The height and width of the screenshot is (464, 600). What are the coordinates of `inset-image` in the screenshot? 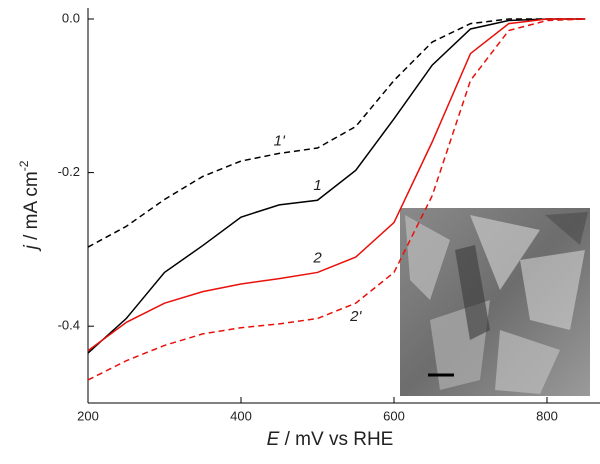 It's located at (495, 302).